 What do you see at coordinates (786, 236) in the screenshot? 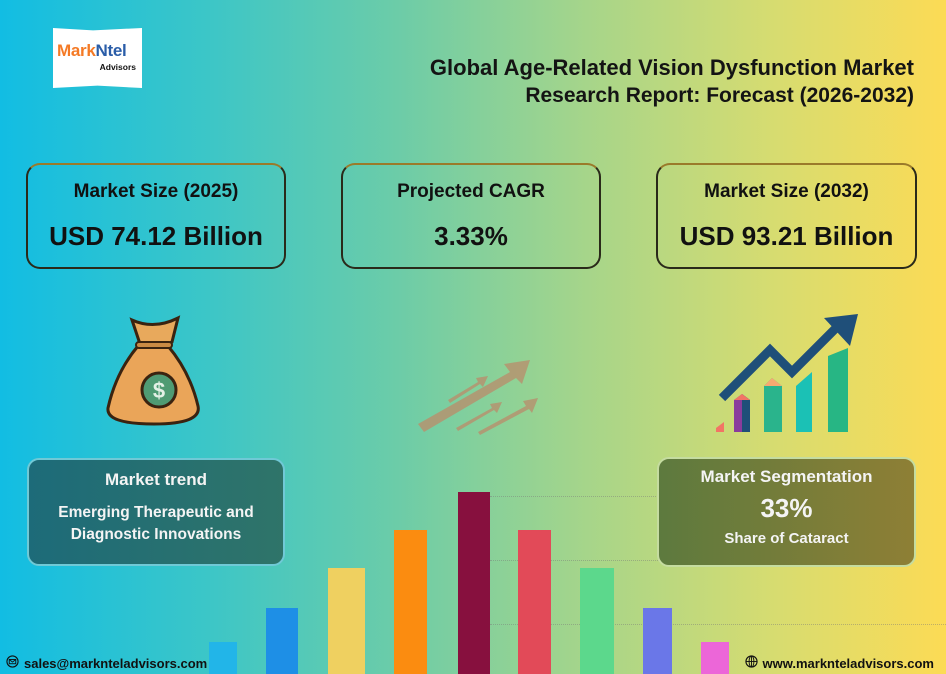
I see `stat-value: USD 93.21 Billion` at bounding box center [786, 236].